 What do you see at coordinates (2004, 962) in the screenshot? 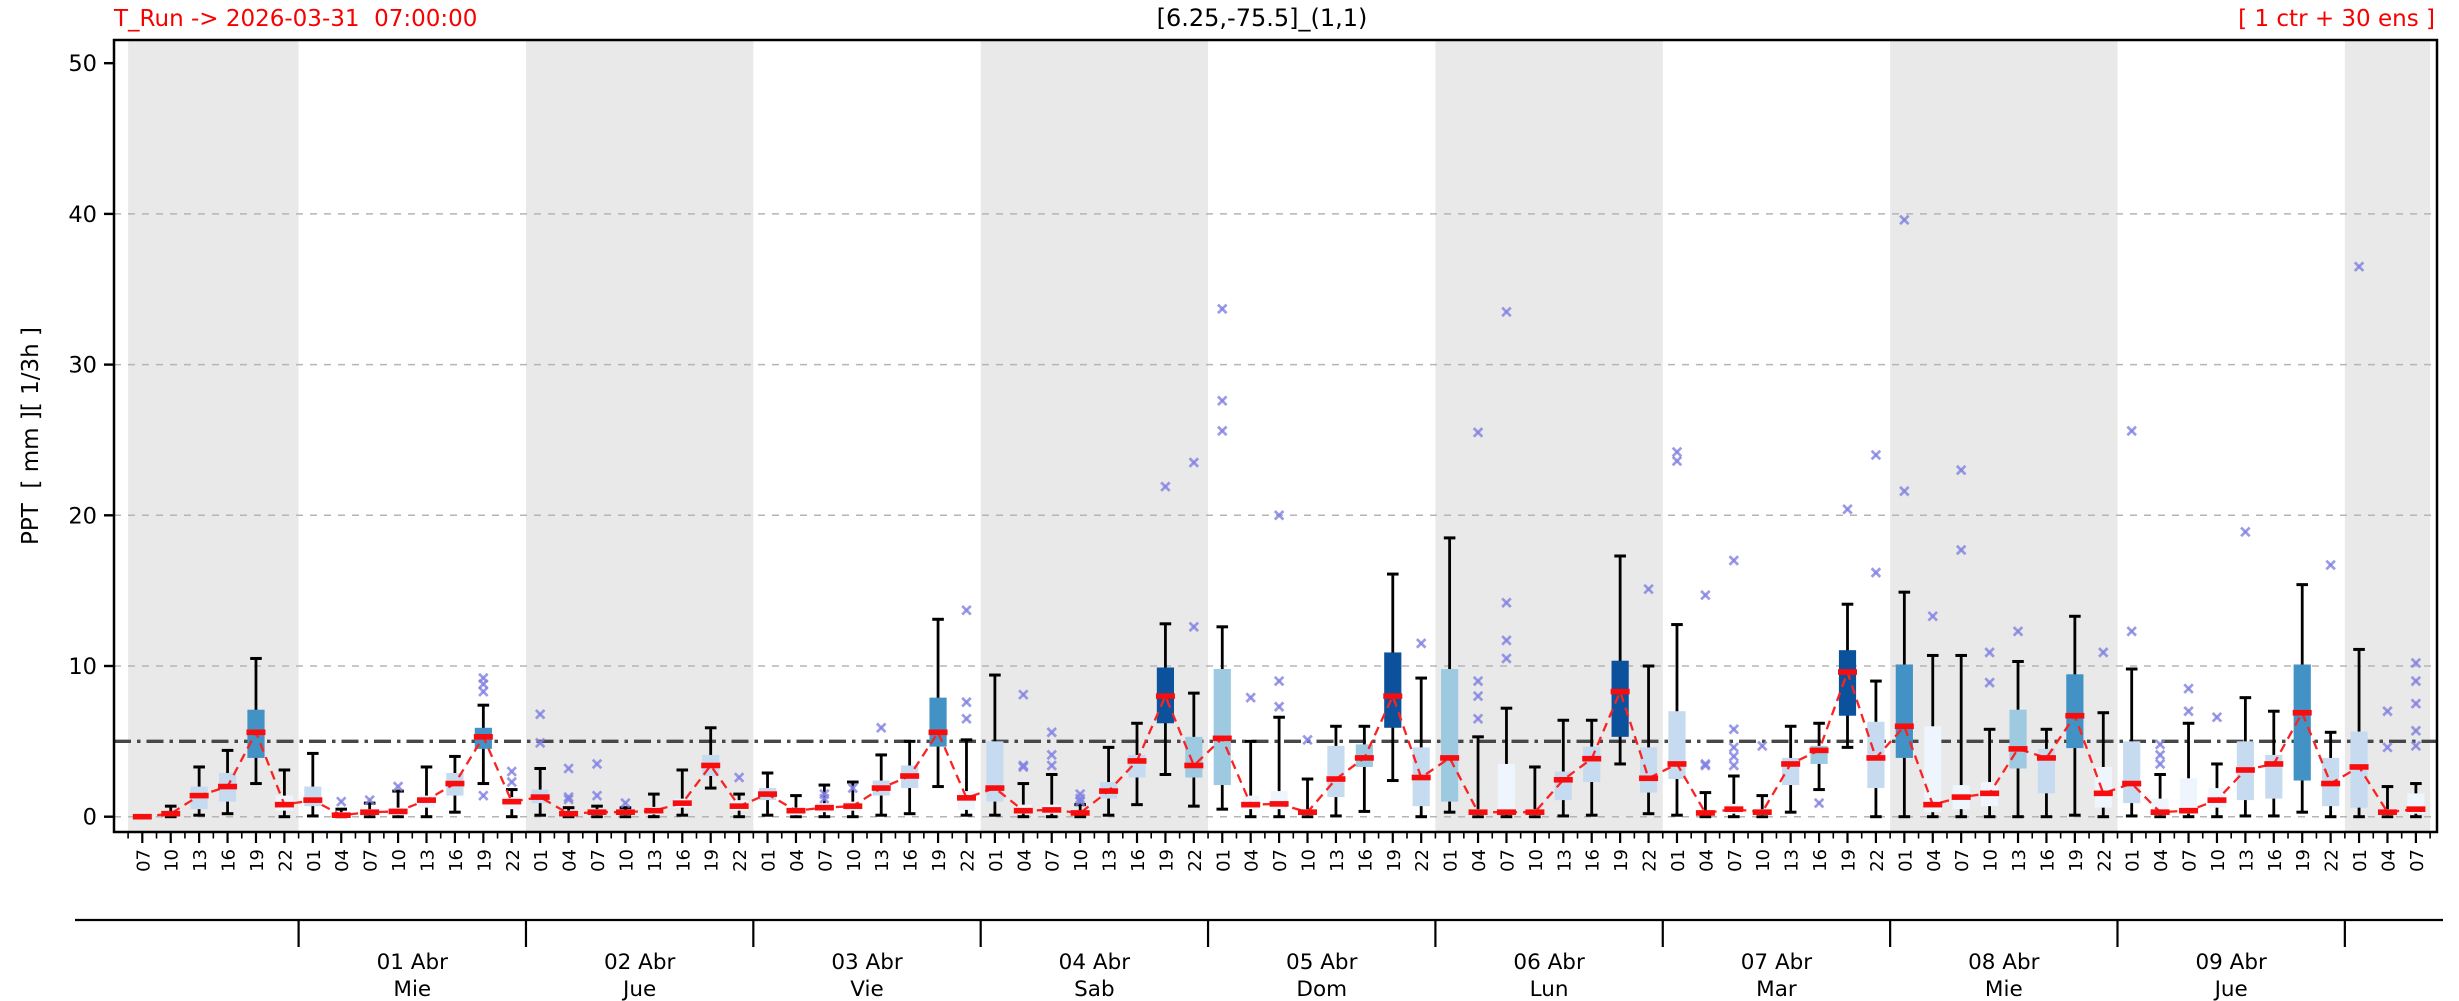
I see `day-date-label: 08 Abr` at bounding box center [2004, 962].